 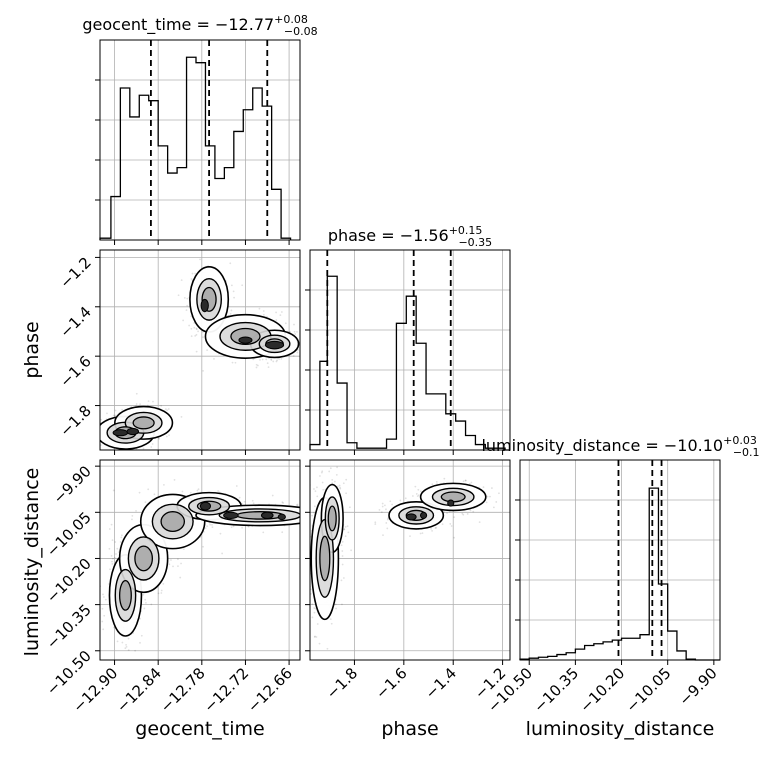 What do you see at coordinates (441, 683) in the screenshot?
I see `x-tick-label: −1.4` at bounding box center [441, 683].